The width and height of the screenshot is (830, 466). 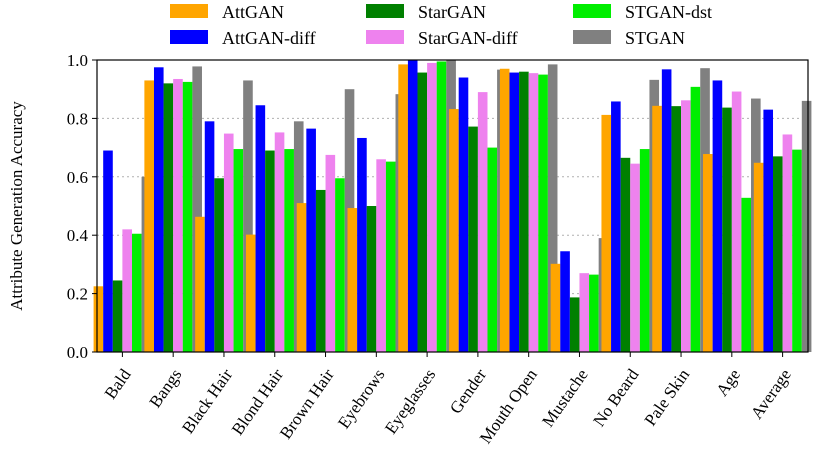 What do you see at coordinates (77, 60) in the screenshot?
I see `y-tick-label: 1.0` at bounding box center [77, 60].